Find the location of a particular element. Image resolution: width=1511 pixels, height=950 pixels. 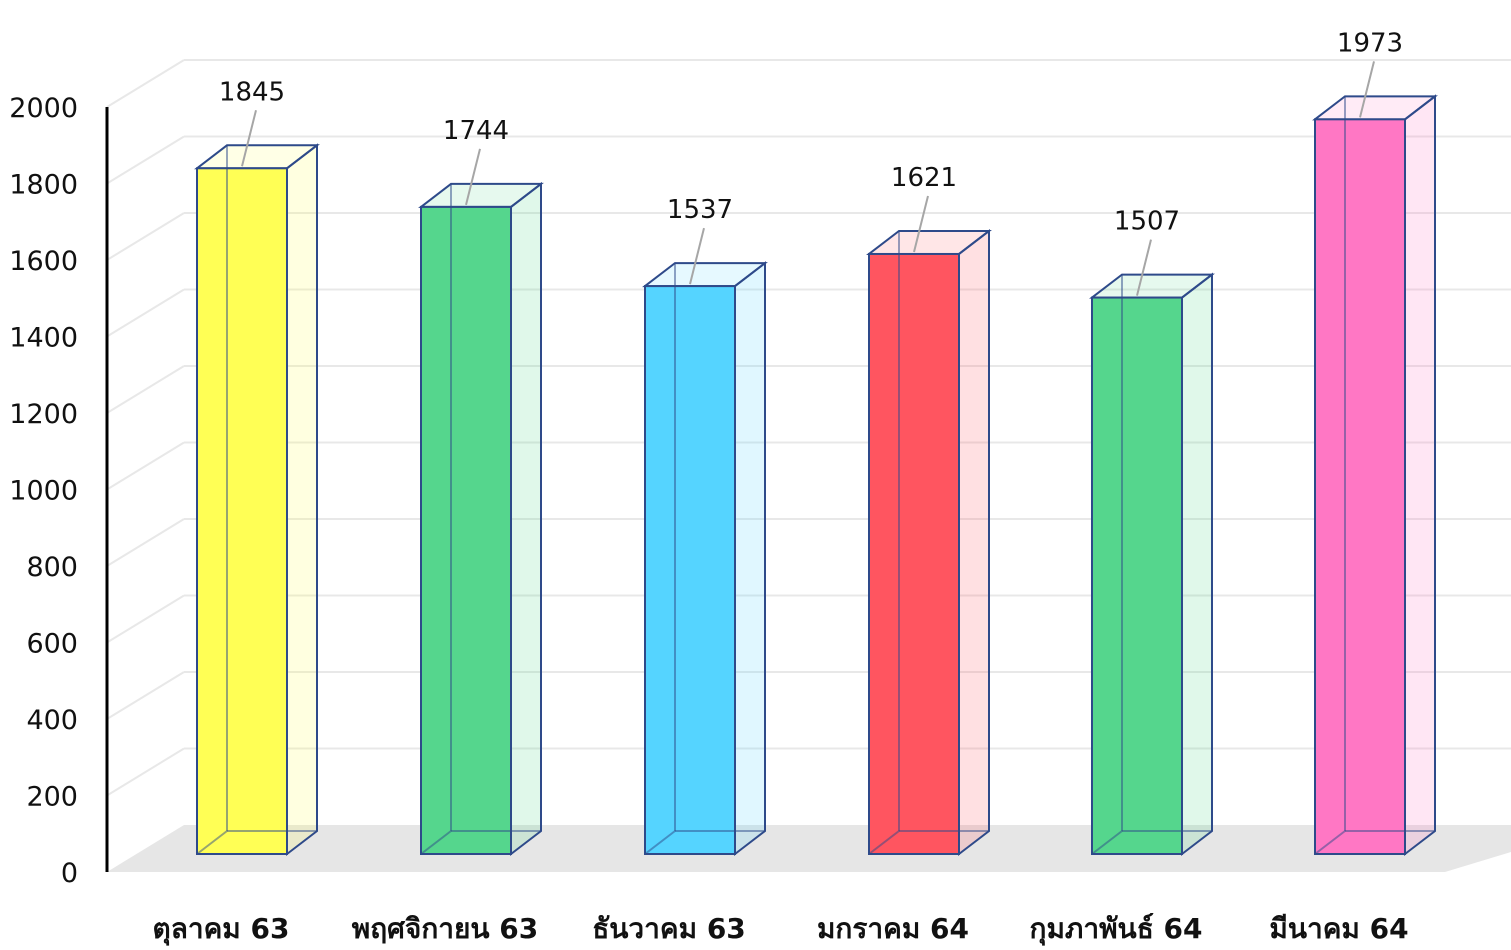

data-label: 1744 is located at coordinates (476, 131).